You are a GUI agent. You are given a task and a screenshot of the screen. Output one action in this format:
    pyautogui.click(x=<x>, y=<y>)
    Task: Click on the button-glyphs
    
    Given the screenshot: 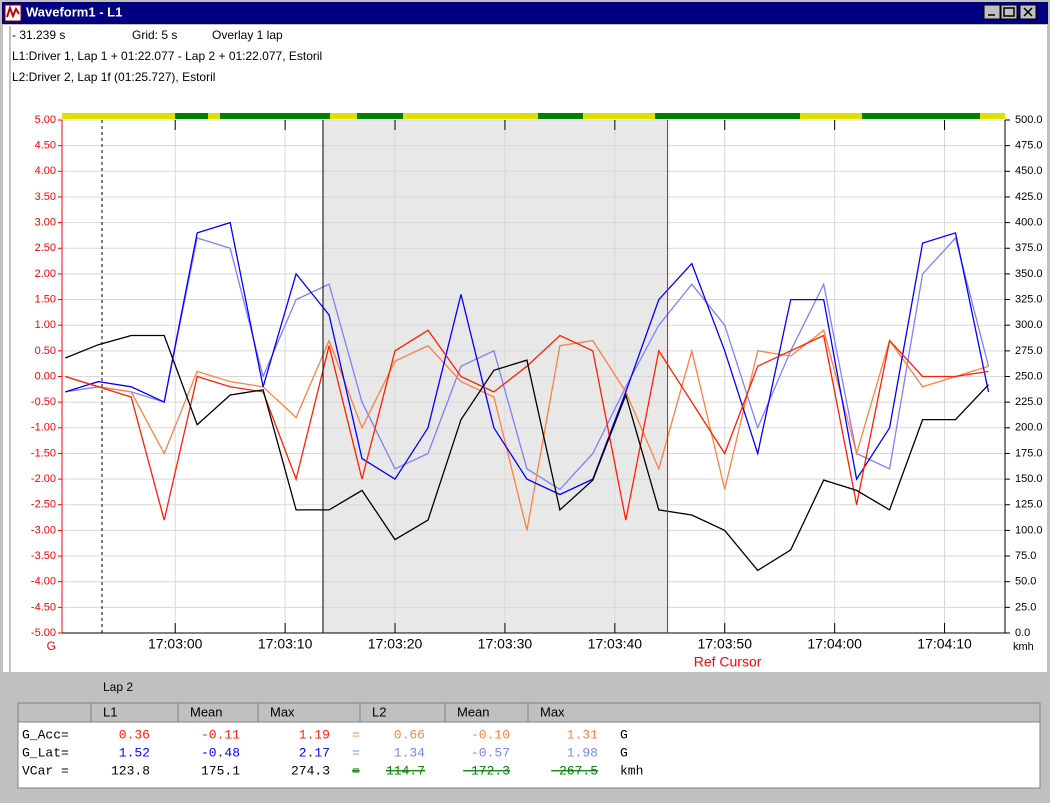 What is the action you would take?
    pyautogui.click(x=1010, y=12)
    